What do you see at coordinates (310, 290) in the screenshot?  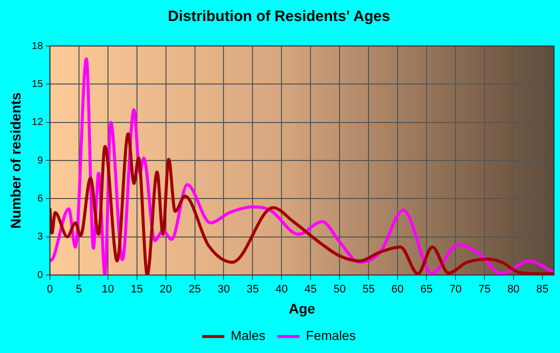 I see `x-tick-label: 45` at bounding box center [310, 290].